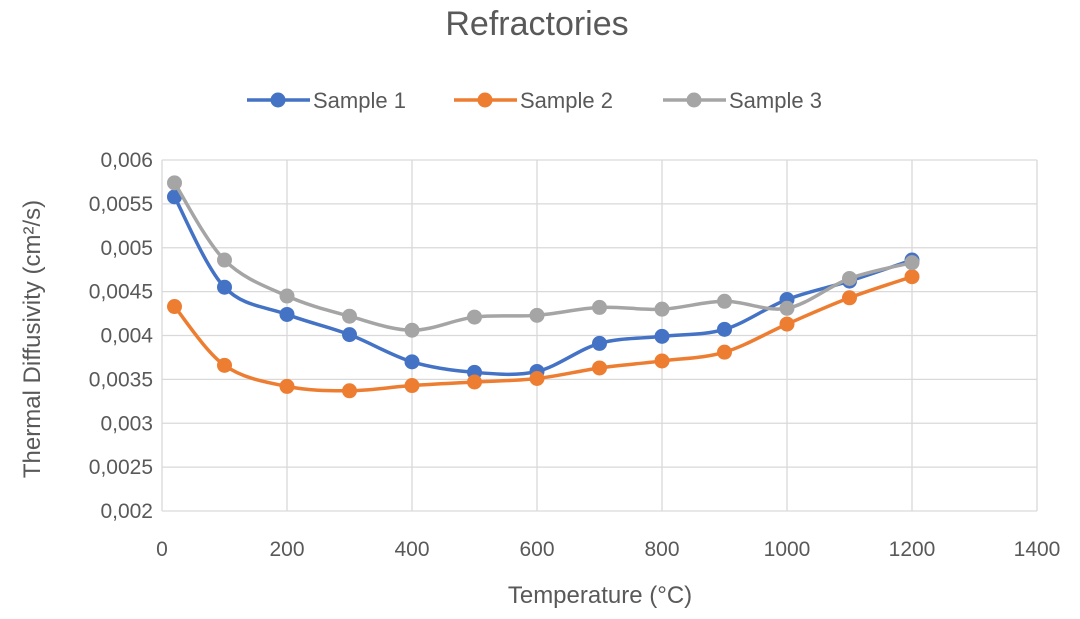 This screenshot has width=1080, height=619. I want to click on x-tick-label: 0, so click(162, 549).